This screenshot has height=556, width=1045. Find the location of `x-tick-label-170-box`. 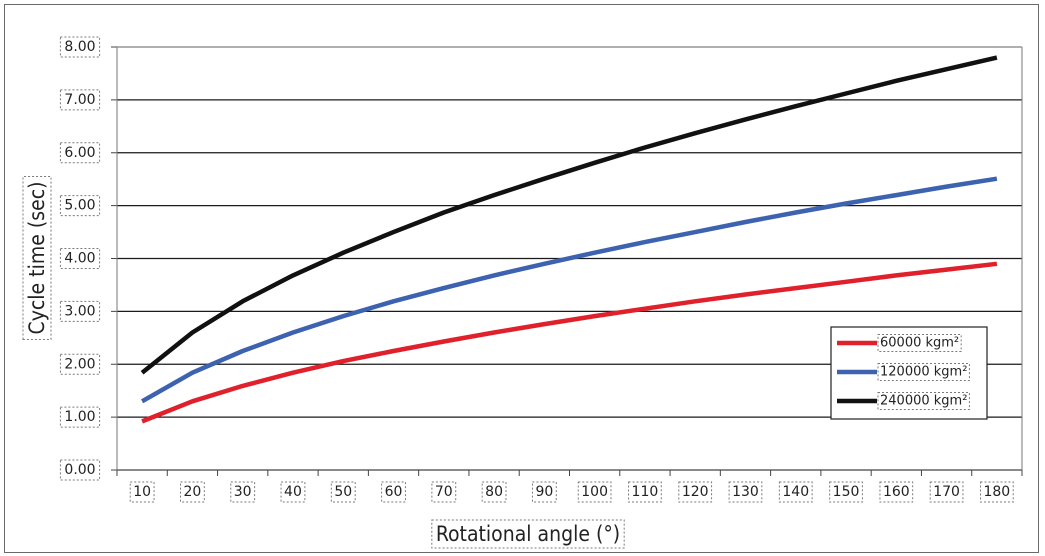

x-tick-label-170-box is located at coordinates (946, 492).